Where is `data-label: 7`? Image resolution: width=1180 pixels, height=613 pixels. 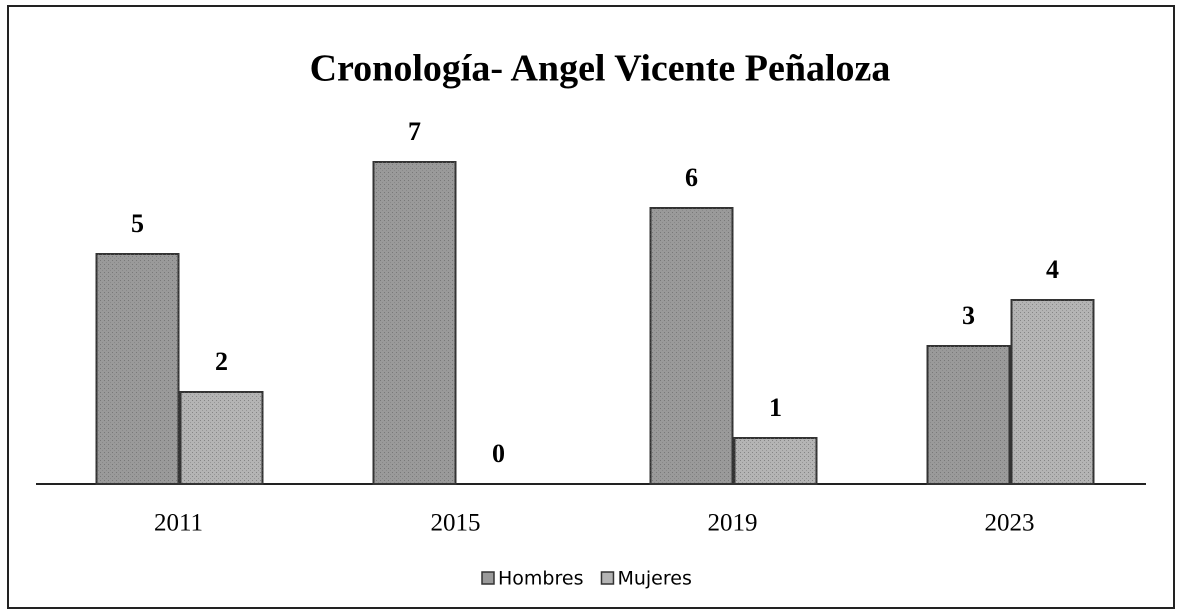 data-label: 7 is located at coordinates (414, 131).